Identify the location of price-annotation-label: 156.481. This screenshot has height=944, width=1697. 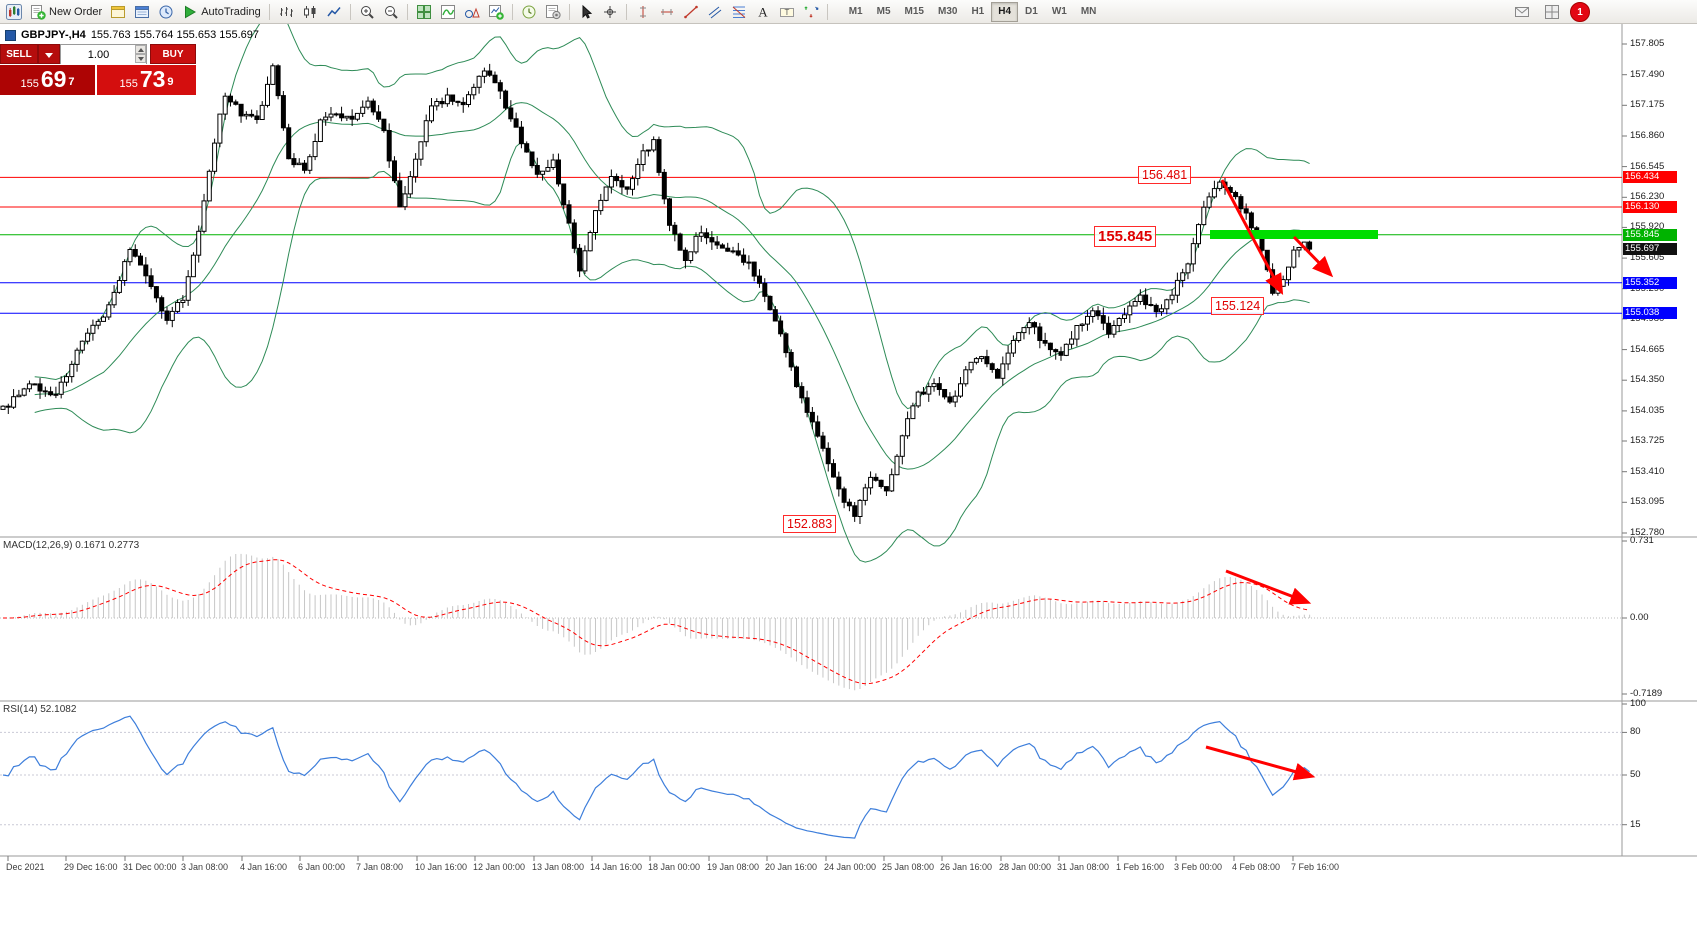
(1165, 175).